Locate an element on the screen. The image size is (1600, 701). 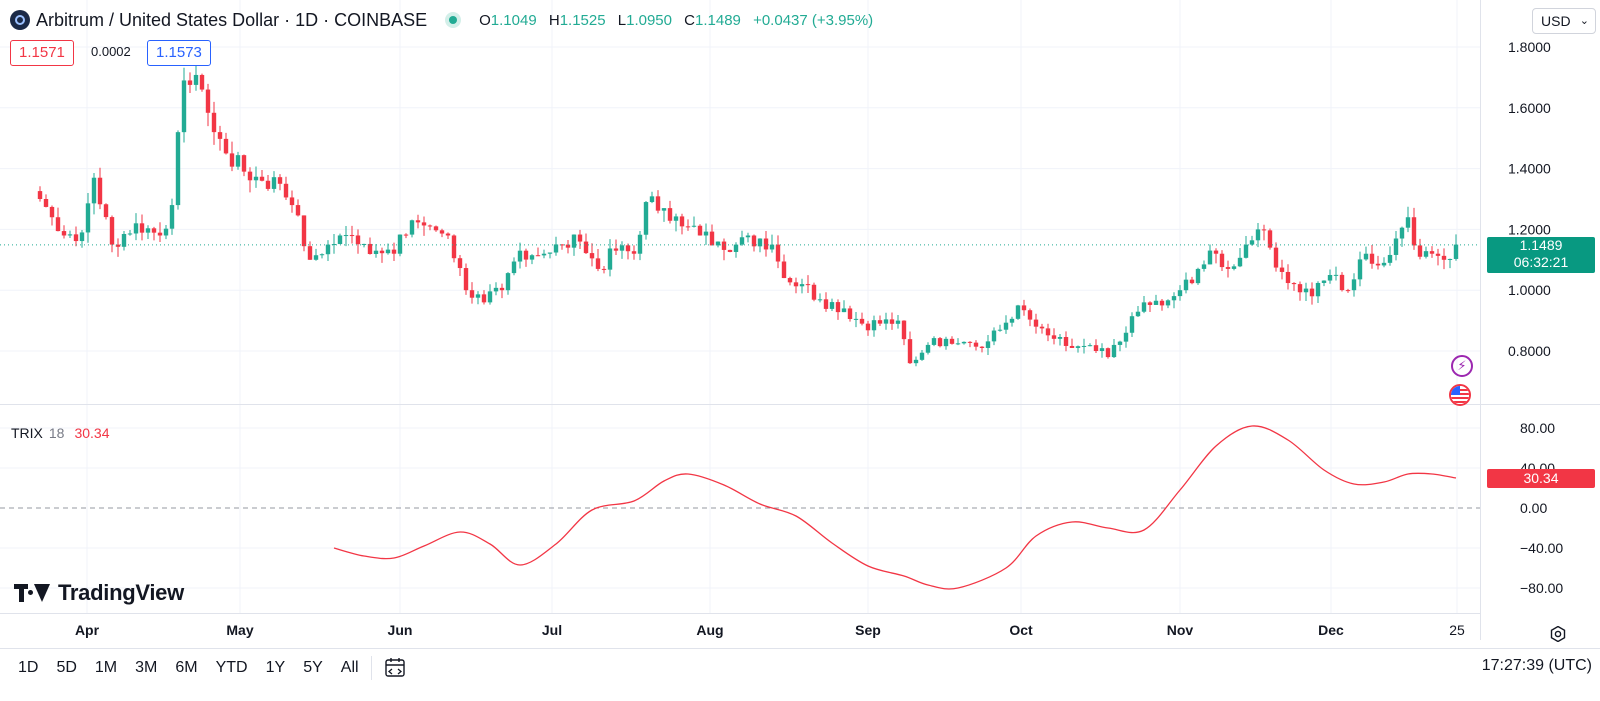
timeframe-6m: 6M is located at coordinates (186, 667).